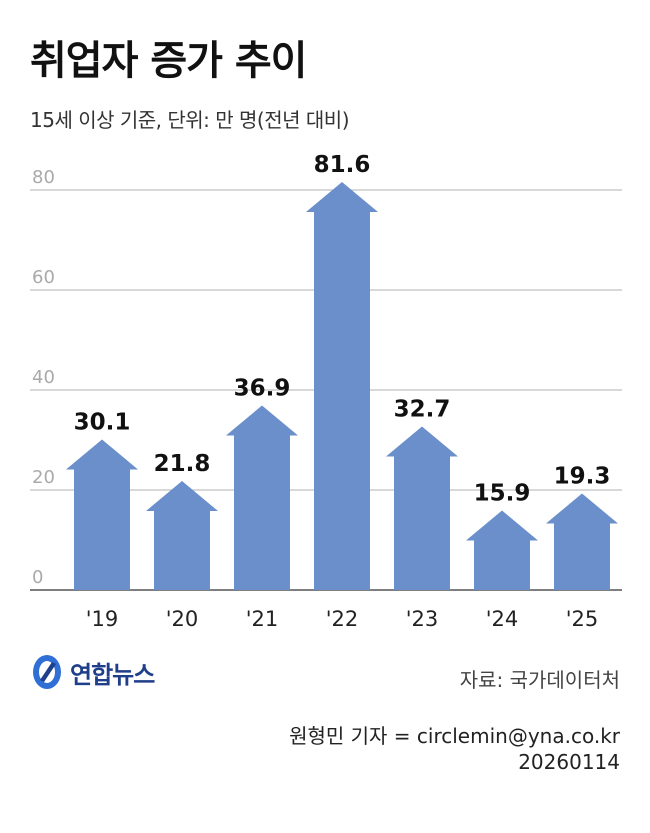 The width and height of the screenshot is (650, 833). Describe the element at coordinates (539, 680) in the screenshot. I see `source-label: 자료: 국가데이터처` at that location.